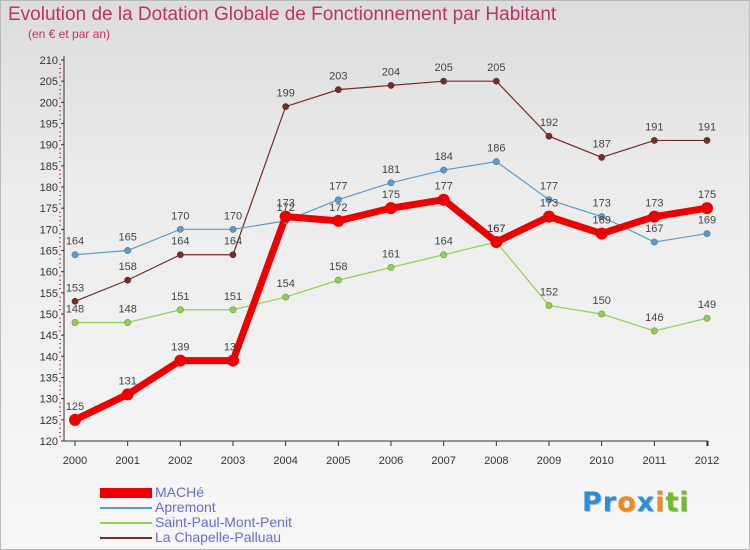 The width and height of the screenshot is (750, 550). What do you see at coordinates (127, 267) in the screenshot?
I see `data-label-la-chapelle-palluau: 158` at bounding box center [127, 267].